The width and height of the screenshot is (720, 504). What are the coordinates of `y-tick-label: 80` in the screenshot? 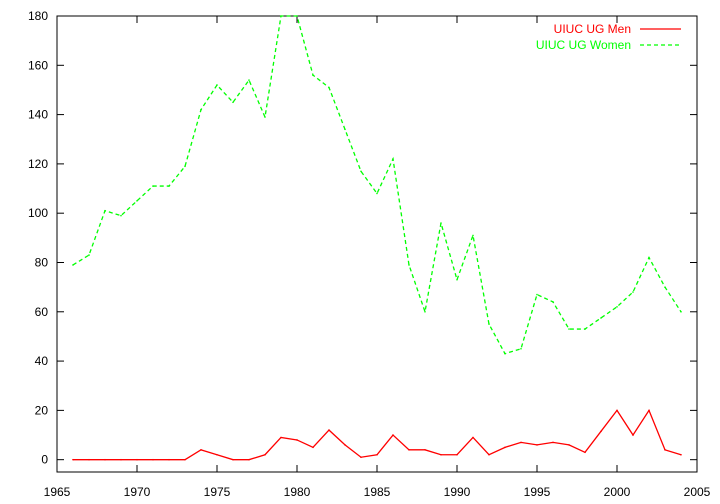 It's located at (42, 262).